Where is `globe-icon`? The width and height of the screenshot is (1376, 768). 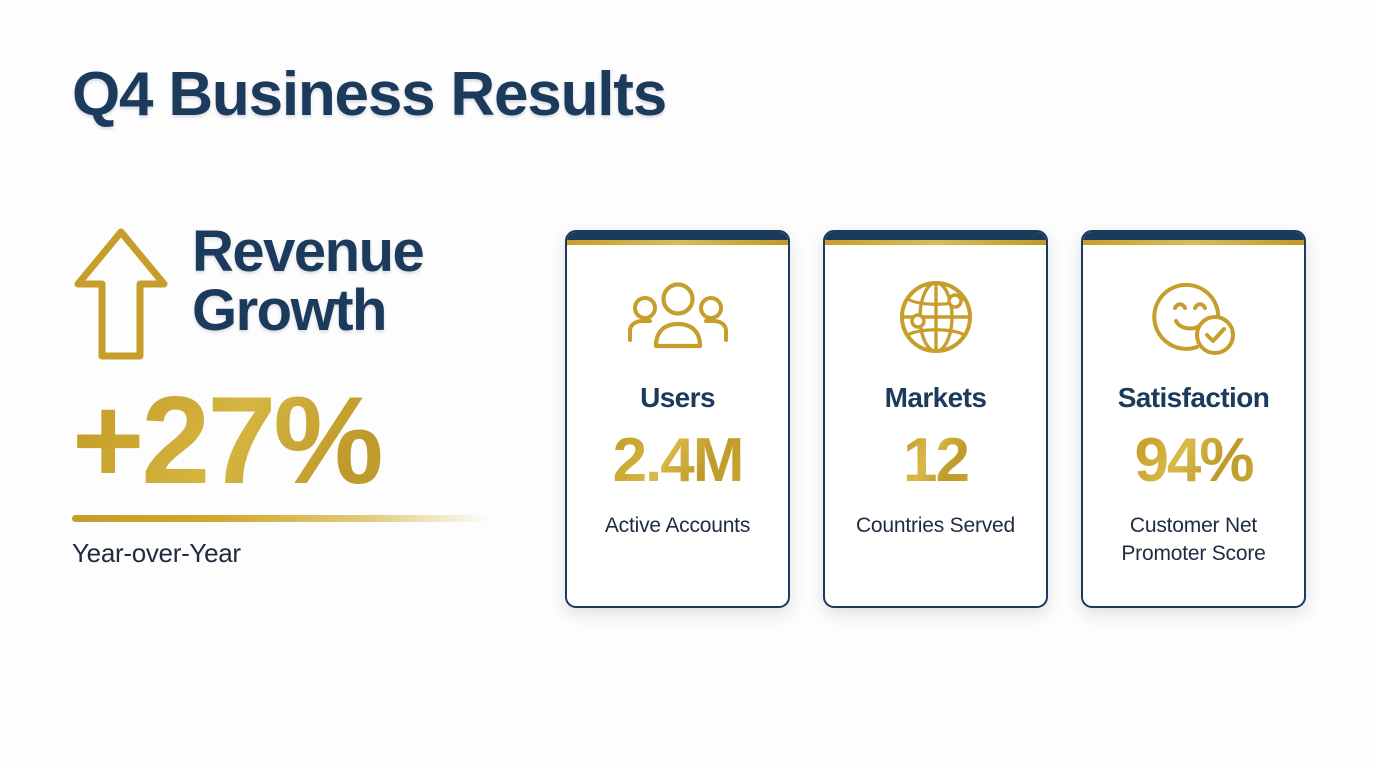 globe-icon is located at coordinates (936, 317).